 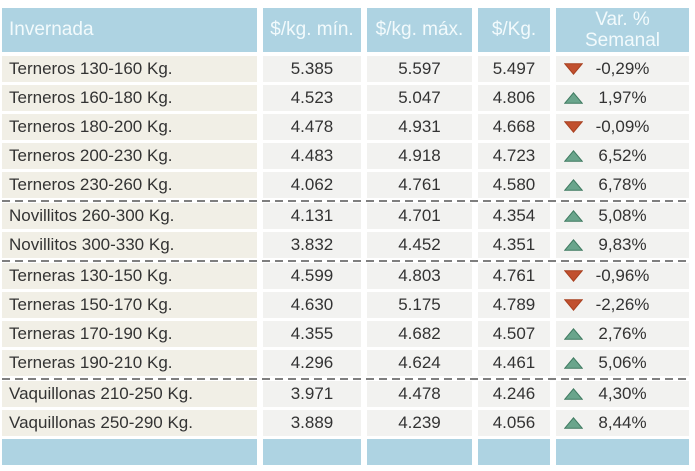 I want to click on weekly-var-value: 1,97%, so click(x=622, y=97).